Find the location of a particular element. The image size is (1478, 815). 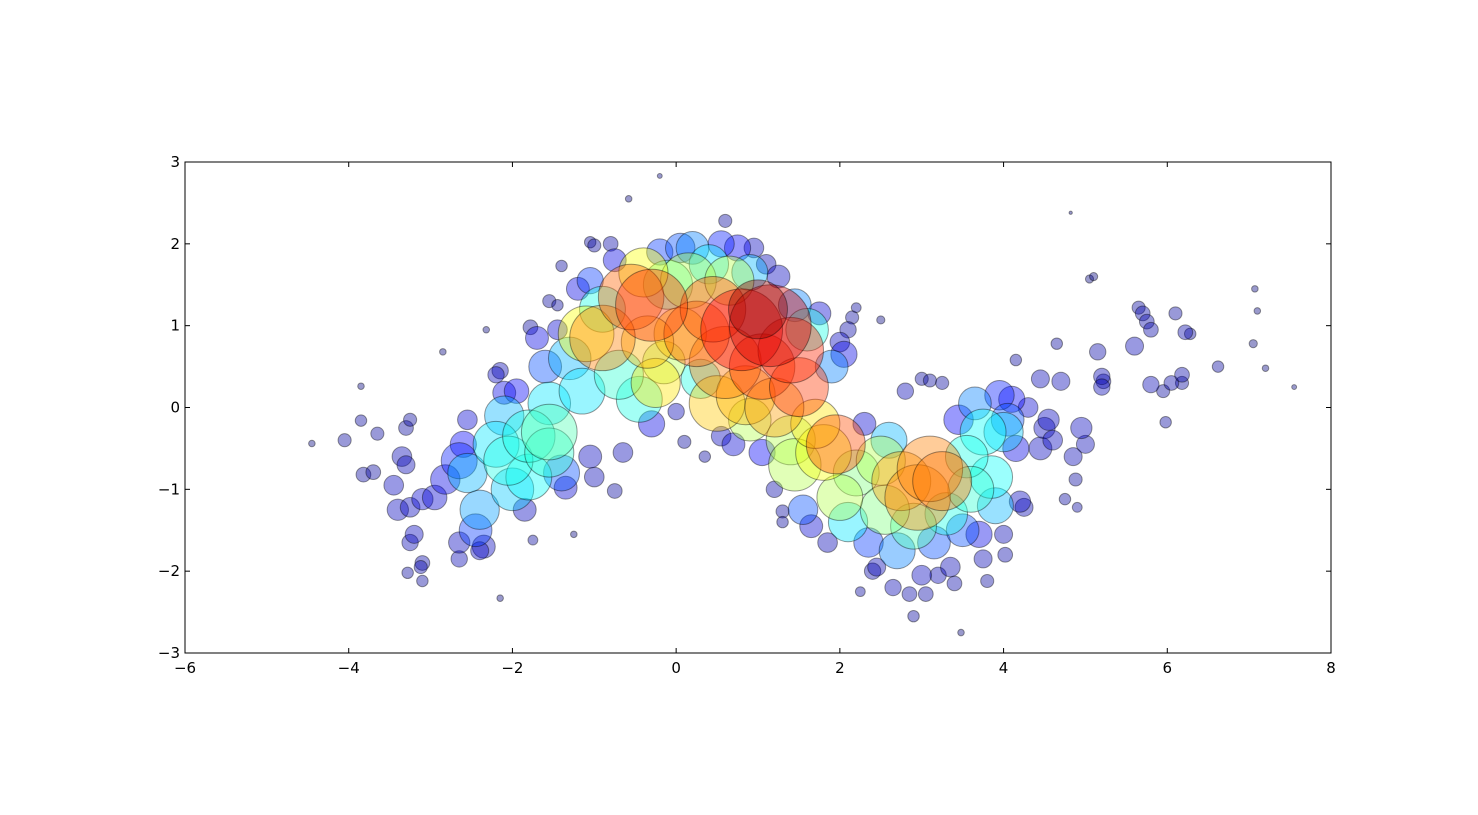

x-tick-label: −2 is located at coordinates (512, 668).